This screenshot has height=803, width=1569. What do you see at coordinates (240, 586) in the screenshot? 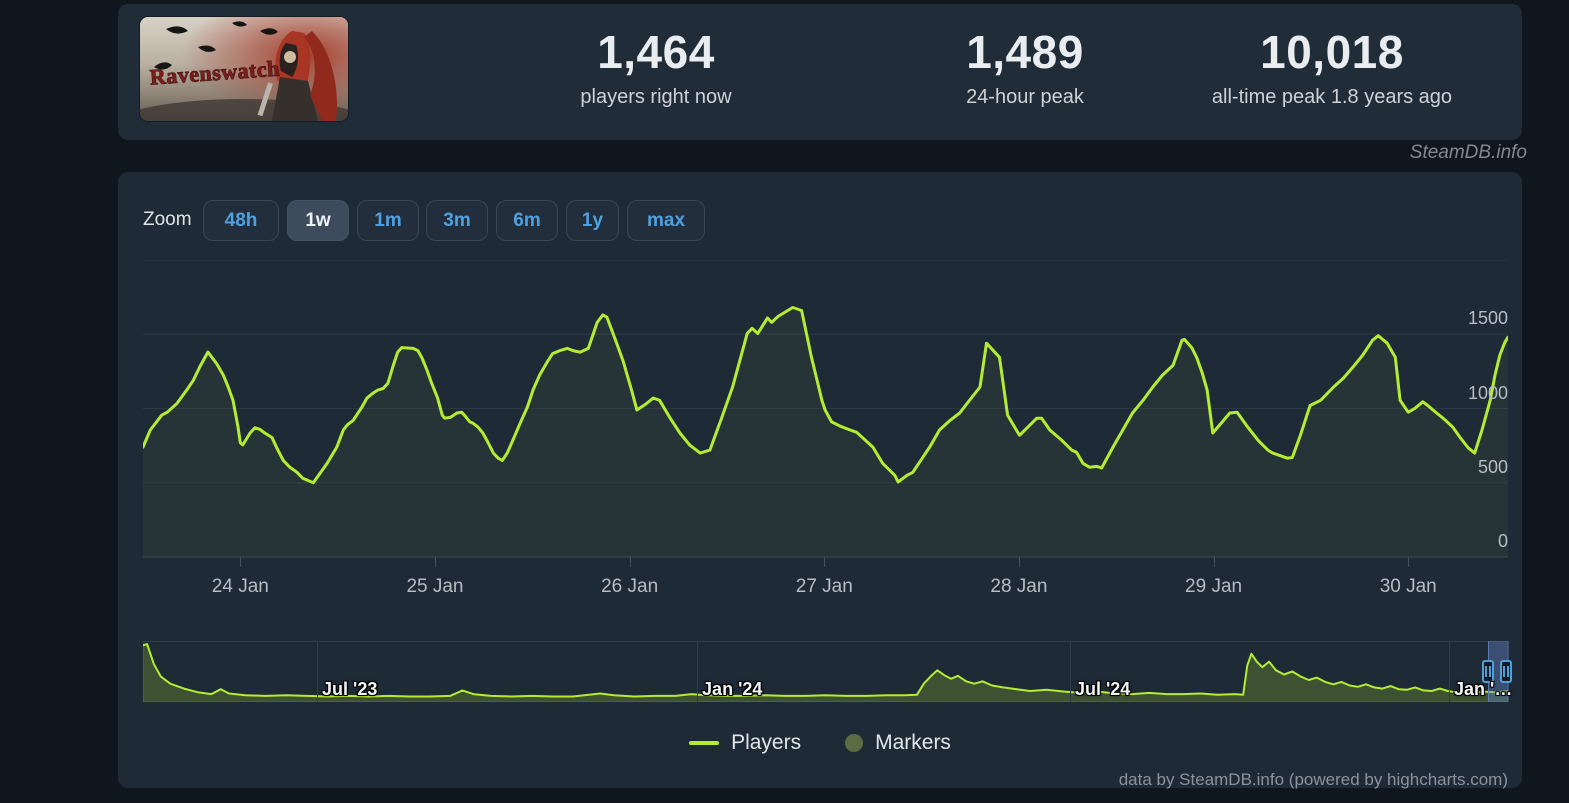
I see `x-tick-24-Jan: 24 Jan` at bounding box center [240, 586].